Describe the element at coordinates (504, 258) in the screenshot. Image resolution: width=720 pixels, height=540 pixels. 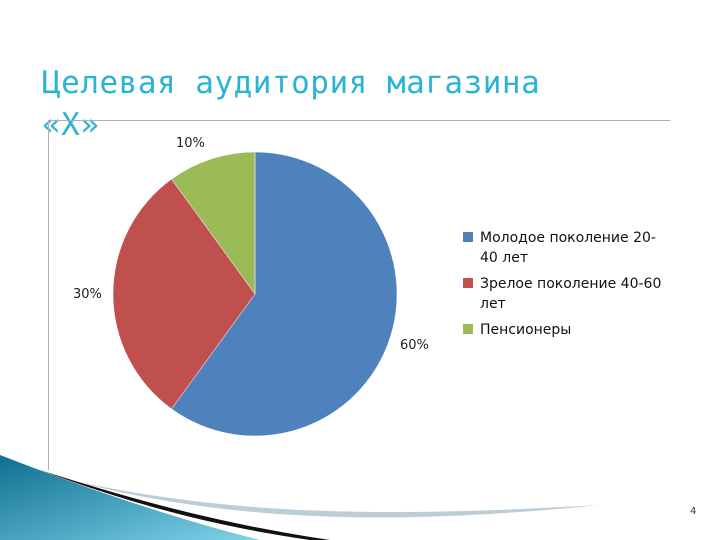
I see `legend-label-young-line2: 40 лет` at that location.